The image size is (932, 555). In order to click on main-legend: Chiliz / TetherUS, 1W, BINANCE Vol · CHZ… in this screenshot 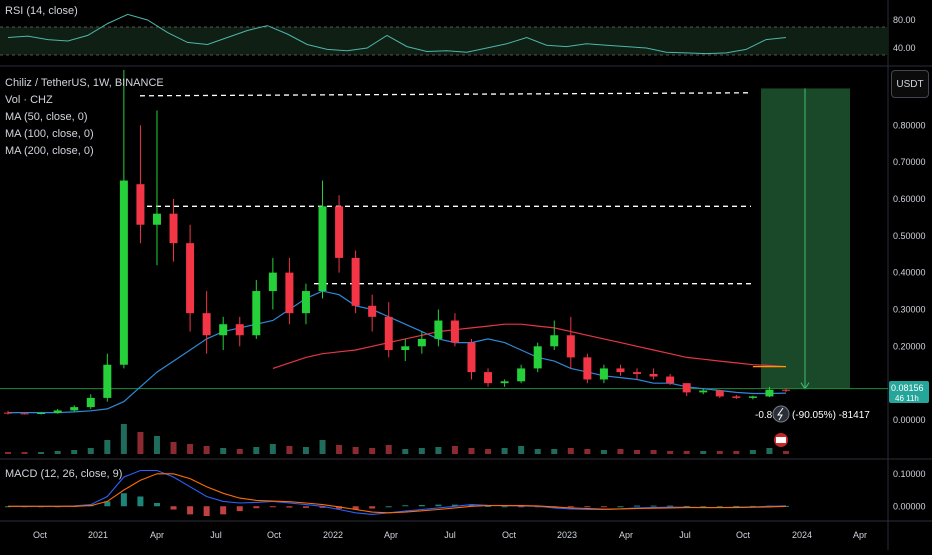, I will do `click(84, 117)`.